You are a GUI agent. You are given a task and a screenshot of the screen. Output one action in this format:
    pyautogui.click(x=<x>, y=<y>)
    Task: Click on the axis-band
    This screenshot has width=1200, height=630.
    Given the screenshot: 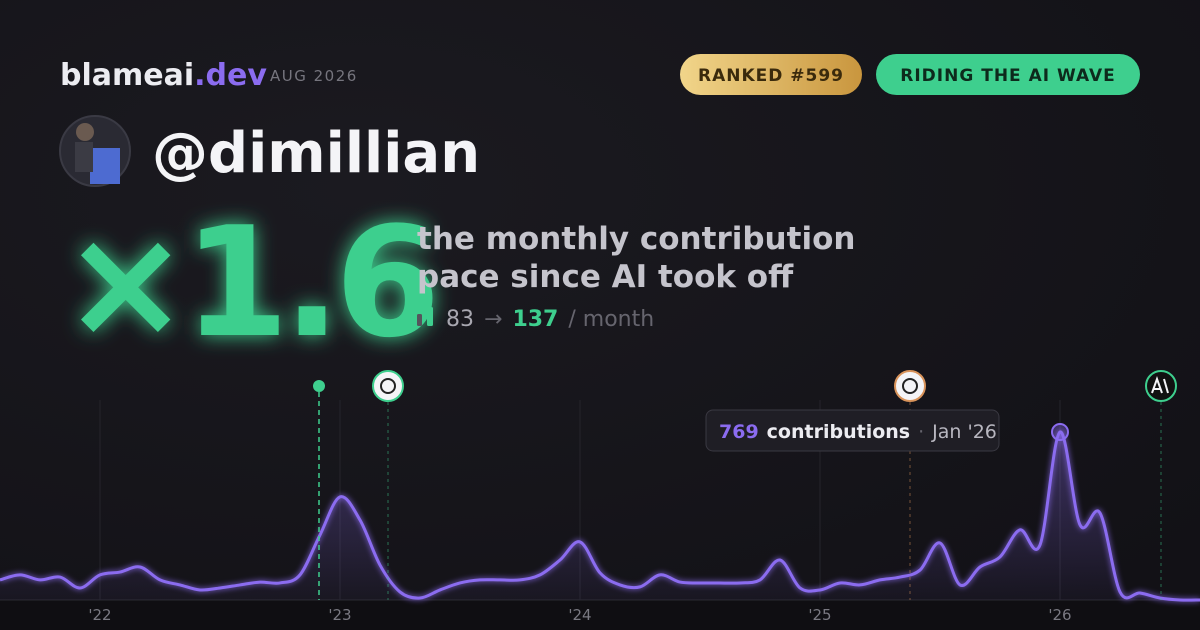 What is the action you would take?
    pyautogui.click(x=600, y=615)
    